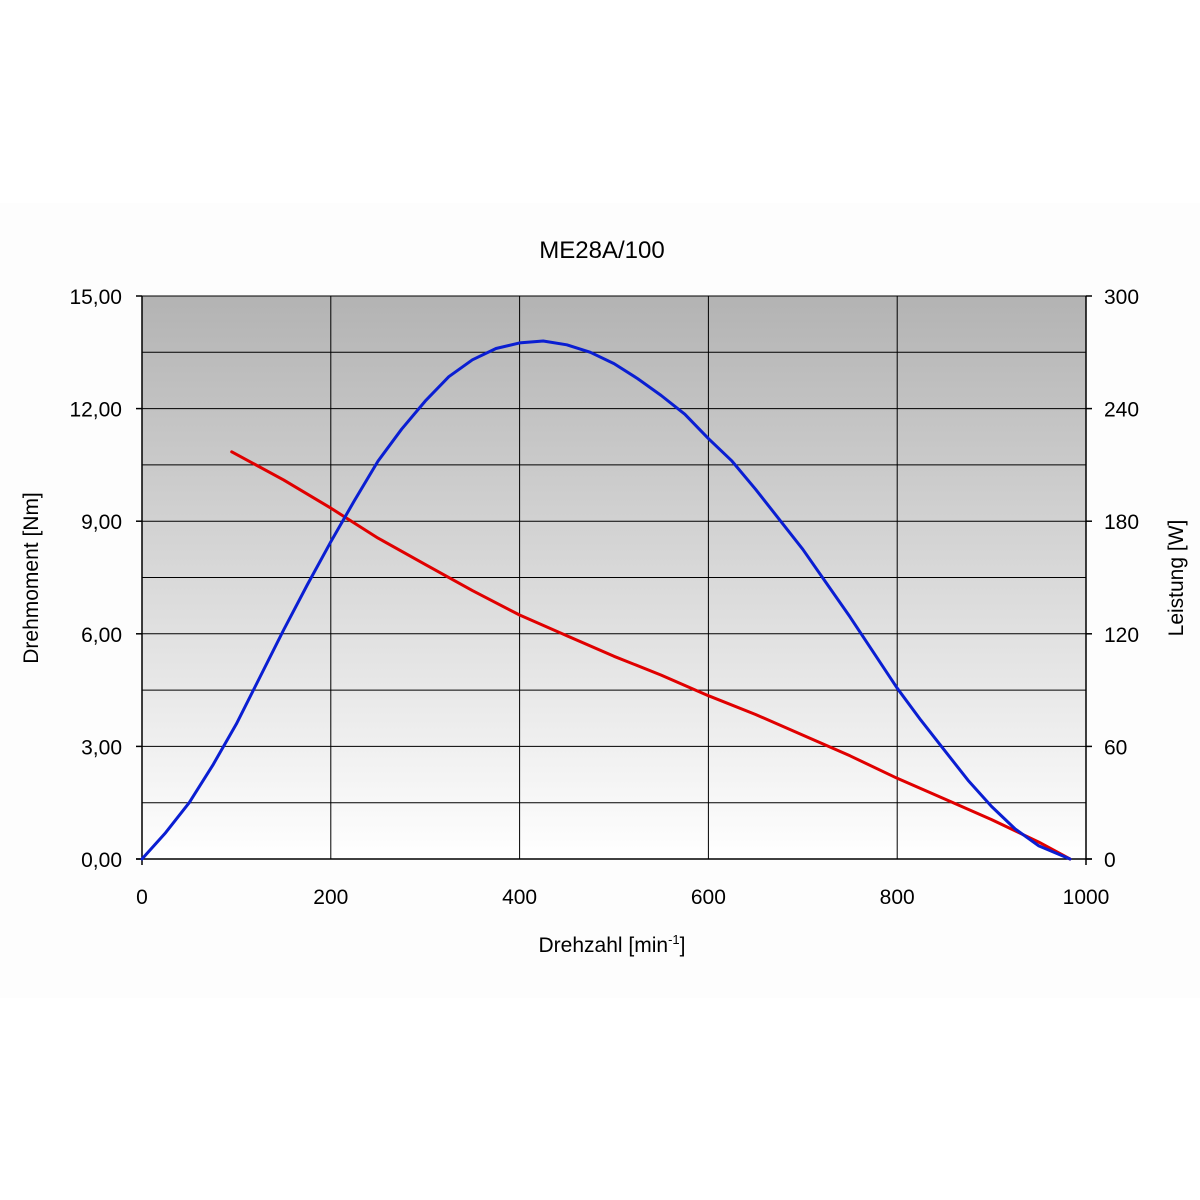 The width and height of the screenshot is (1200, 1200). What do you see at coordinates (601, 250) in the screenshot?
I see `chart-title: ME28A/100` at bounding box center [601, 250].